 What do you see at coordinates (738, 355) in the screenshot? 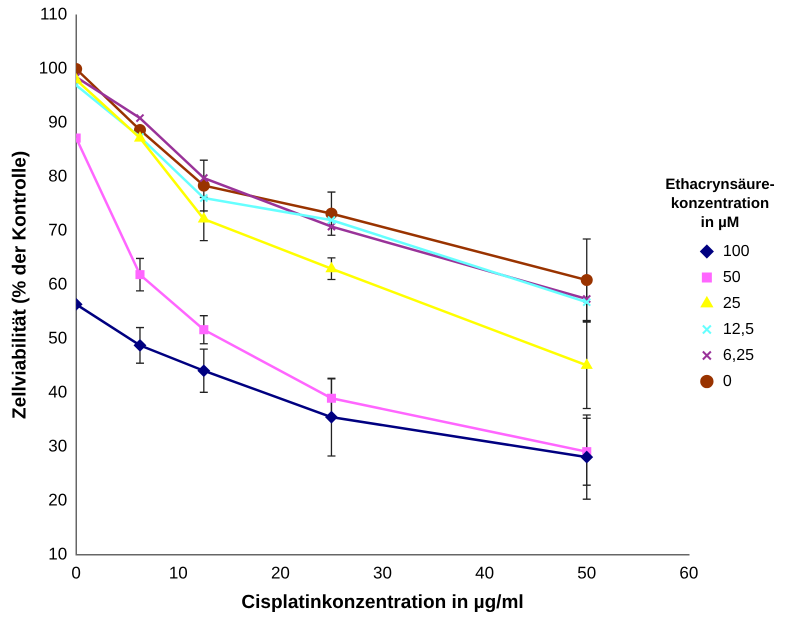
I see `legend-label: 6,25` at bounding box center [738, 355].